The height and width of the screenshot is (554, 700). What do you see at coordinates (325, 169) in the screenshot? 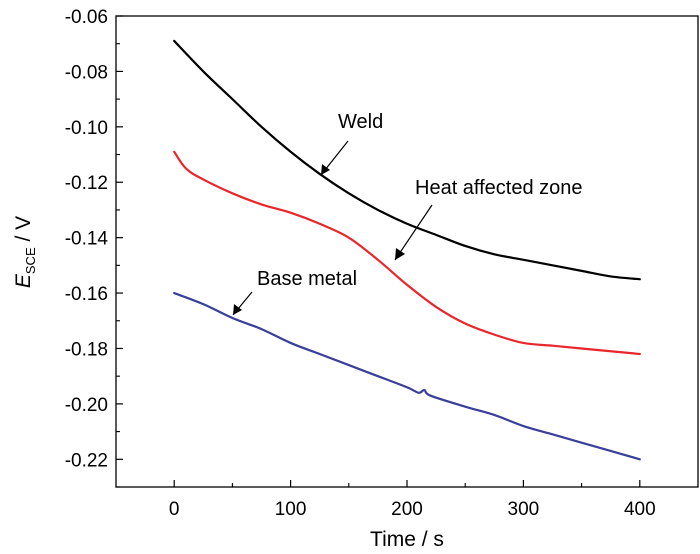
I see `annotation-arrowhead-weld` at bounding box center [325, 169].